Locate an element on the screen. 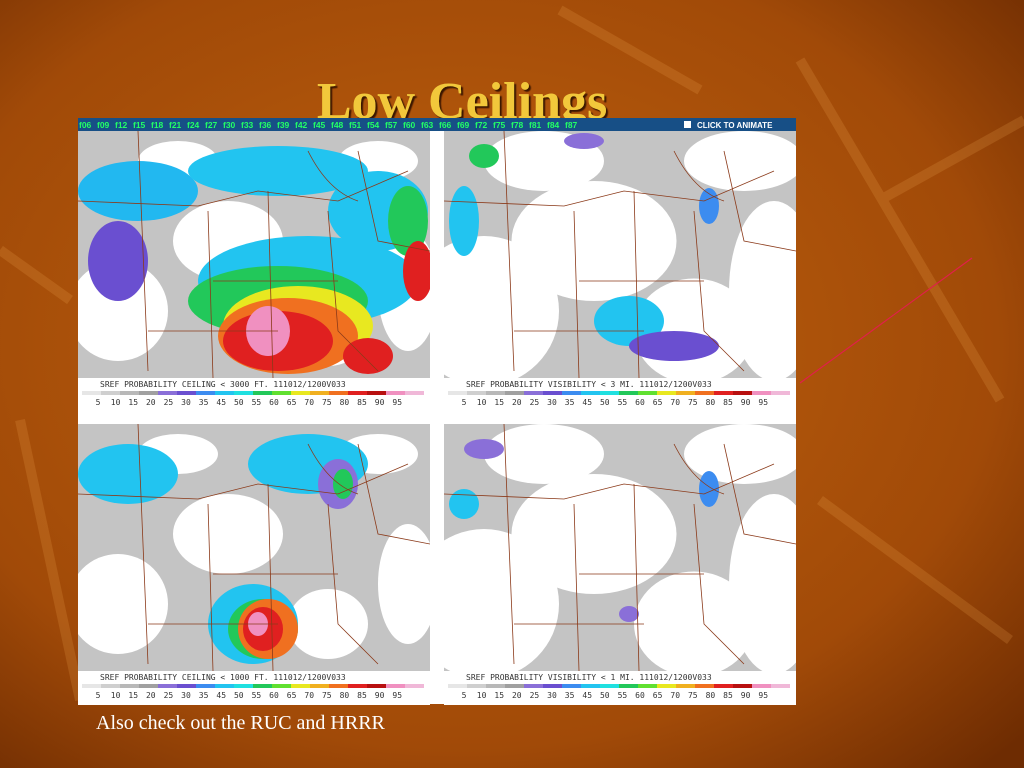 This screenshot has width=1024, height=768. forecast-hour: f18 is located at coordinates (157, 125).